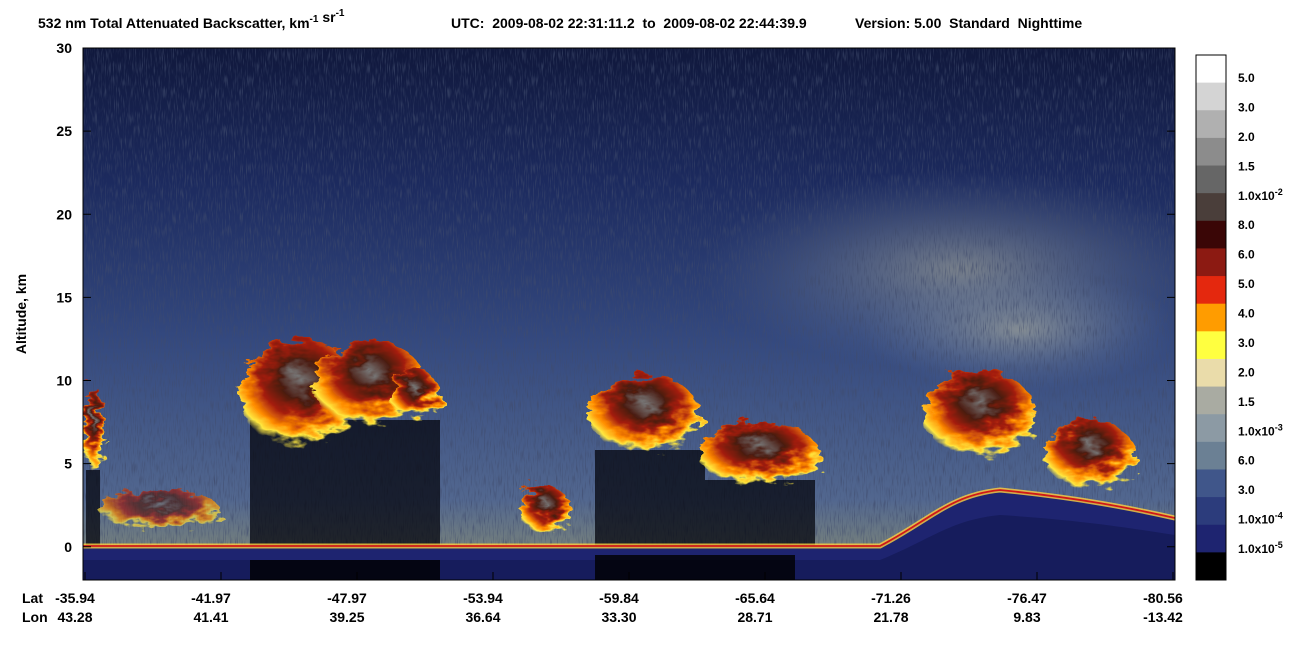  I want to click on y-tick-label: 15, so click(64, 297).